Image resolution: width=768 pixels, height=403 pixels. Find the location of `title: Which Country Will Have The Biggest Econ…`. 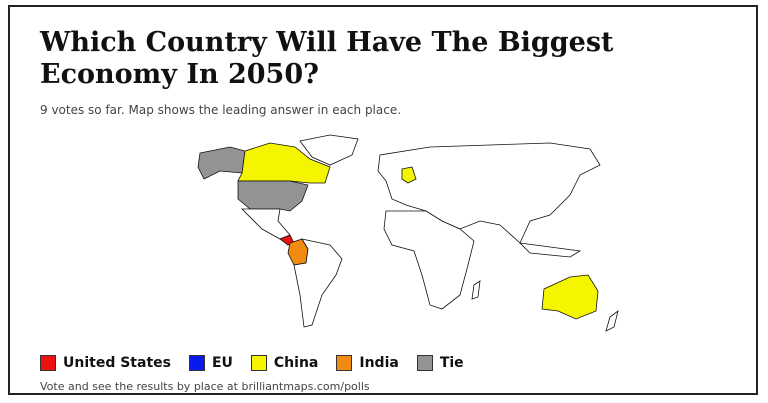

title: Which Country Will Have The Biggest Econ… is located at coordinates (327, 59).